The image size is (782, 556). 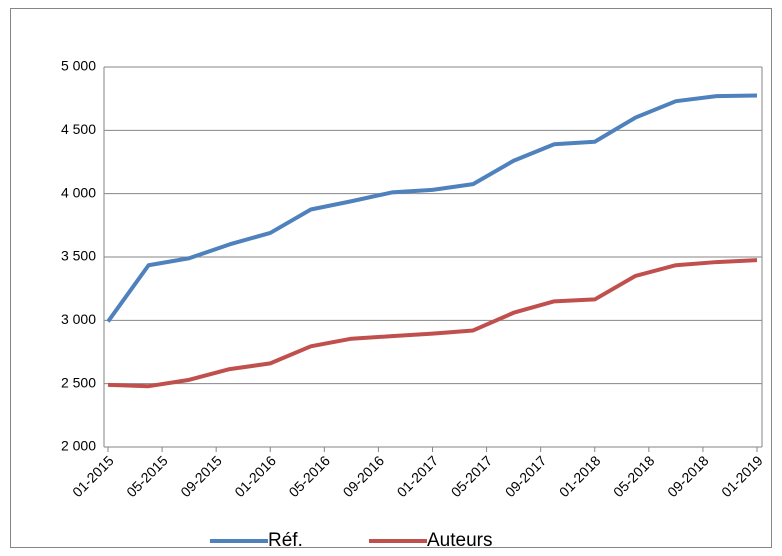 I want to click on y-tick-label: 4 000, so click(x=78, y=192).